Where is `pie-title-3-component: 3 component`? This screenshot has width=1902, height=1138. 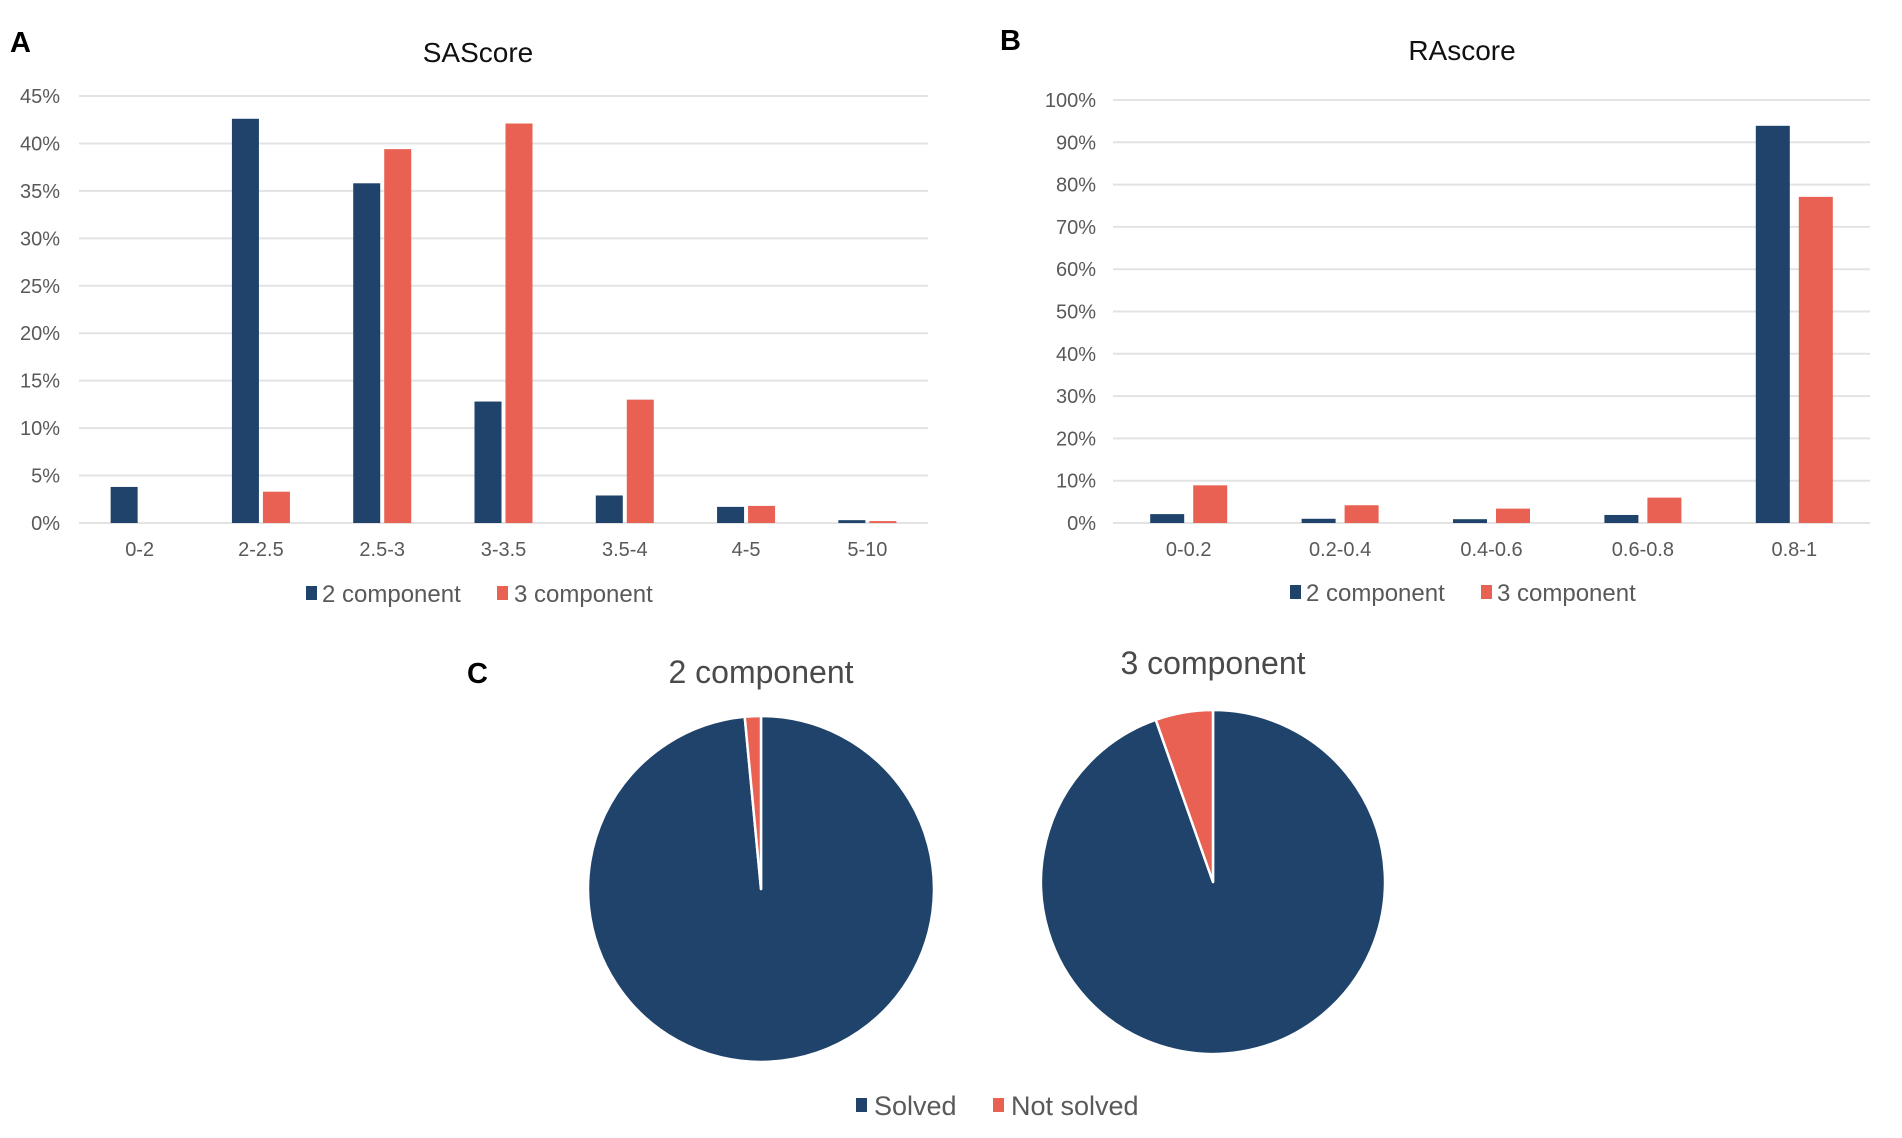 pie-title-3-component: 3 component is located at coordinates (1212, 663).